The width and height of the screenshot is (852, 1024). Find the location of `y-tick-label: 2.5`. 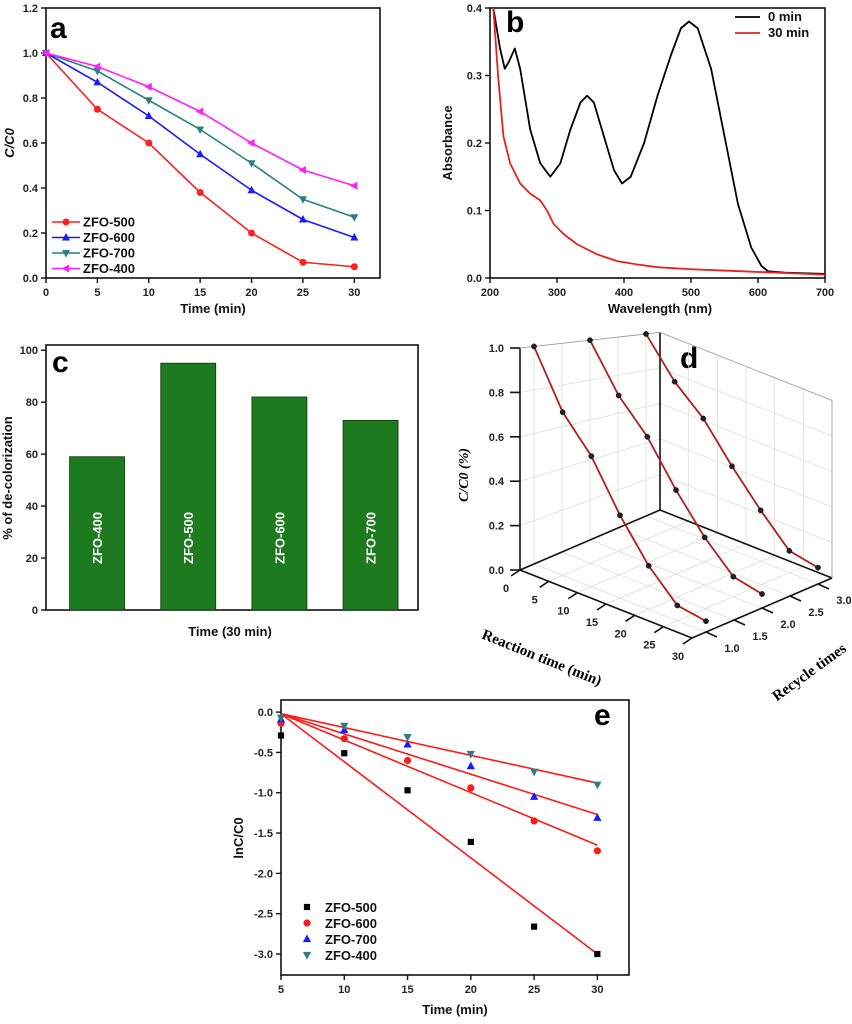

y-tick-label: 2.5 is located at coordinates (815, 613).